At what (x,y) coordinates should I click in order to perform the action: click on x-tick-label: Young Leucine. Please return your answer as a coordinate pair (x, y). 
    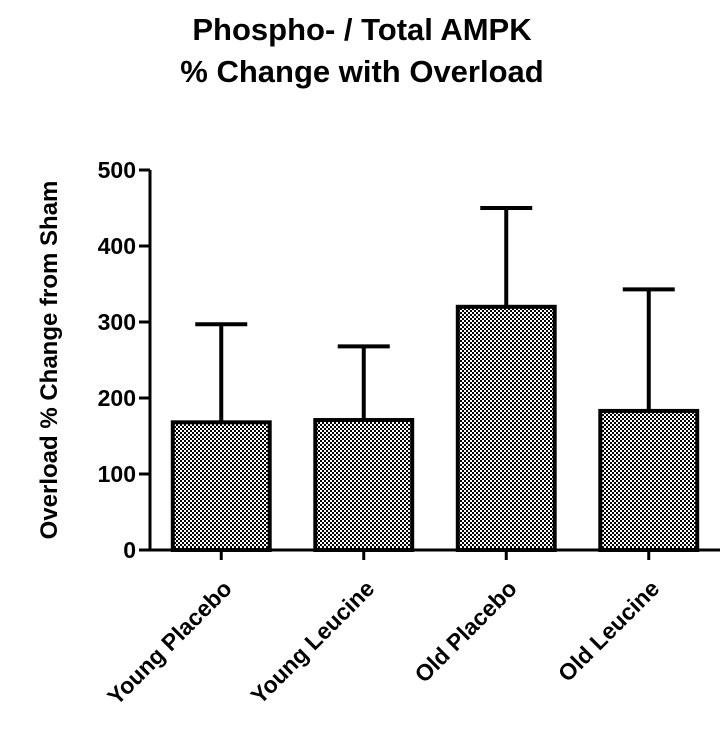
    Looking at the image, I should click on (313, 642).